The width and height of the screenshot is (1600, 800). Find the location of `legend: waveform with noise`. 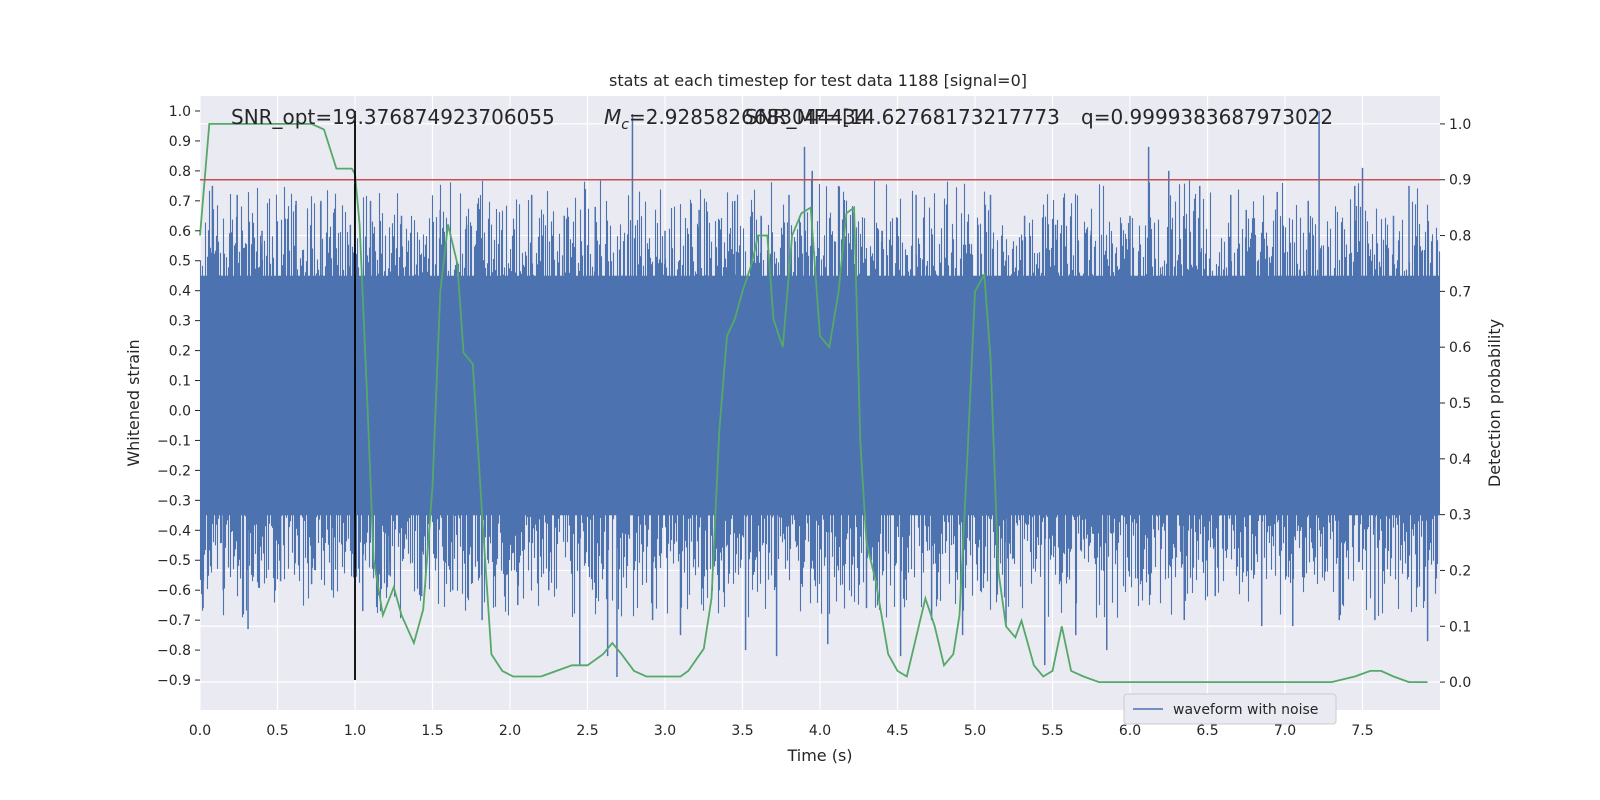

legend: waveform with noise is located at coordinates (1230, 709).